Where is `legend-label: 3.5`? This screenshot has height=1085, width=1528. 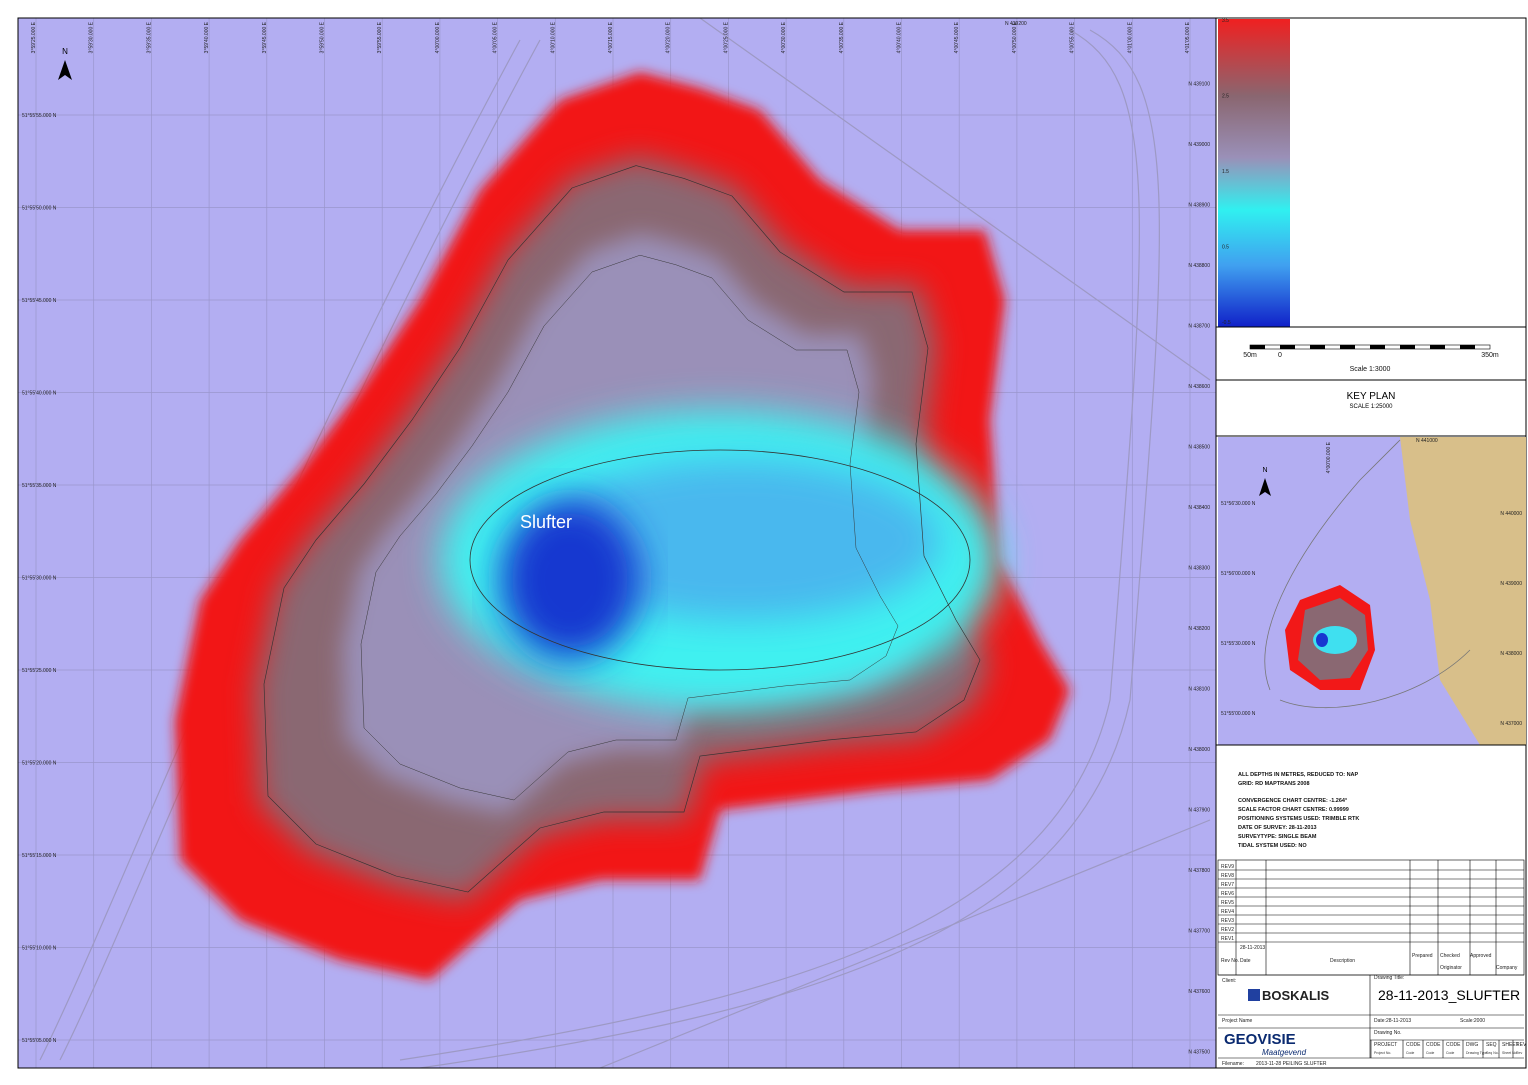 legend-label: 3.5 is located at coordinates (1225, 21).